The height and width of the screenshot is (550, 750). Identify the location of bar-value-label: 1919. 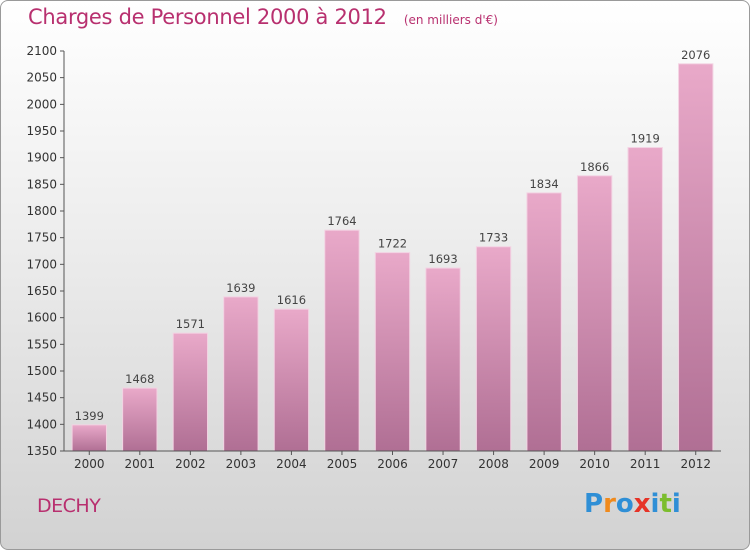
(645, 139).